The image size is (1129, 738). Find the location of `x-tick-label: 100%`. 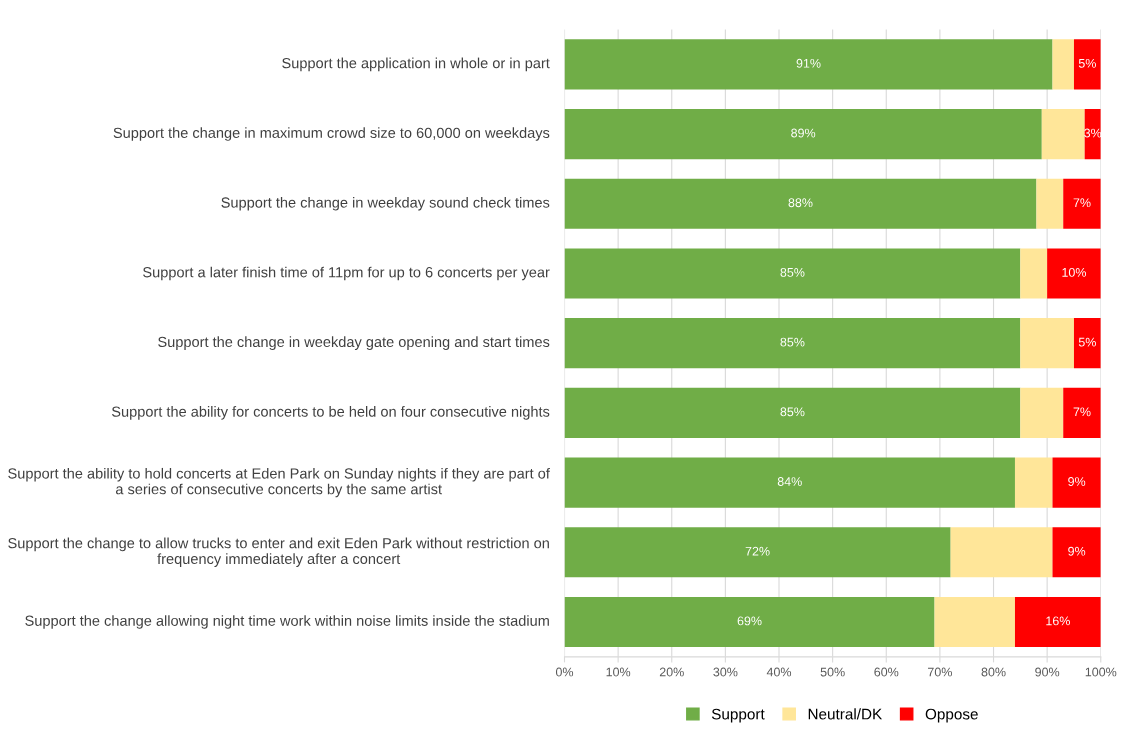

x-tick-label: 100% is located at coordinates (1101, 672).